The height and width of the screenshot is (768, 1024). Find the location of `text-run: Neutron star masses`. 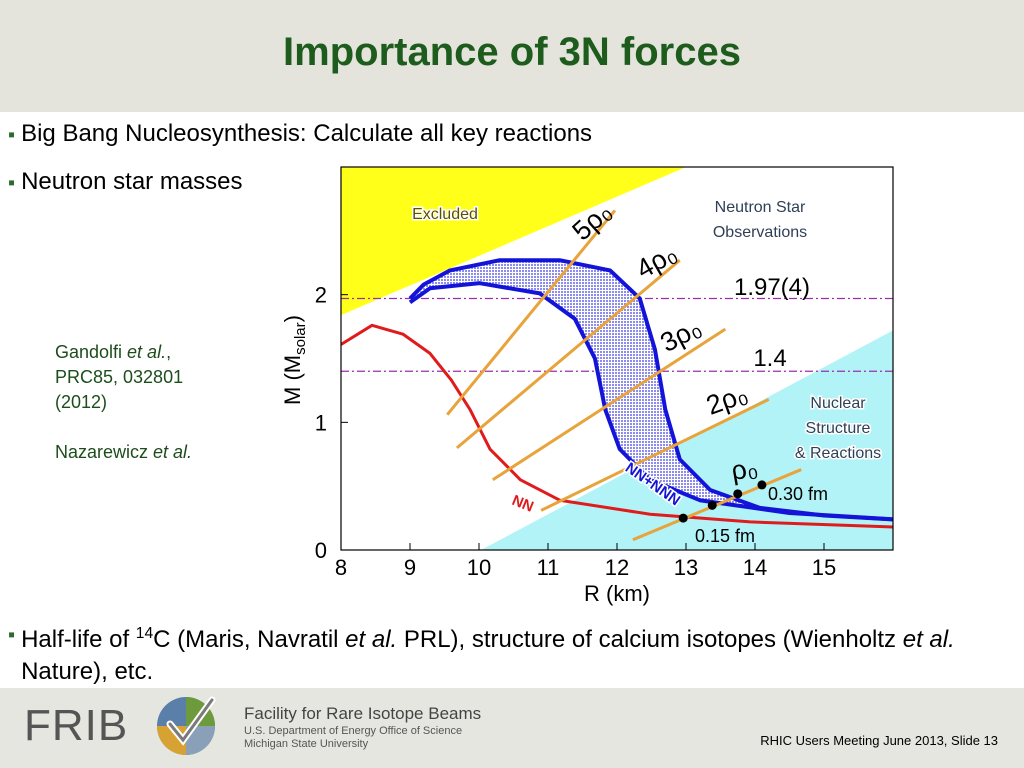

text-run: Neutron star masses is located at coordinates (132, 181).